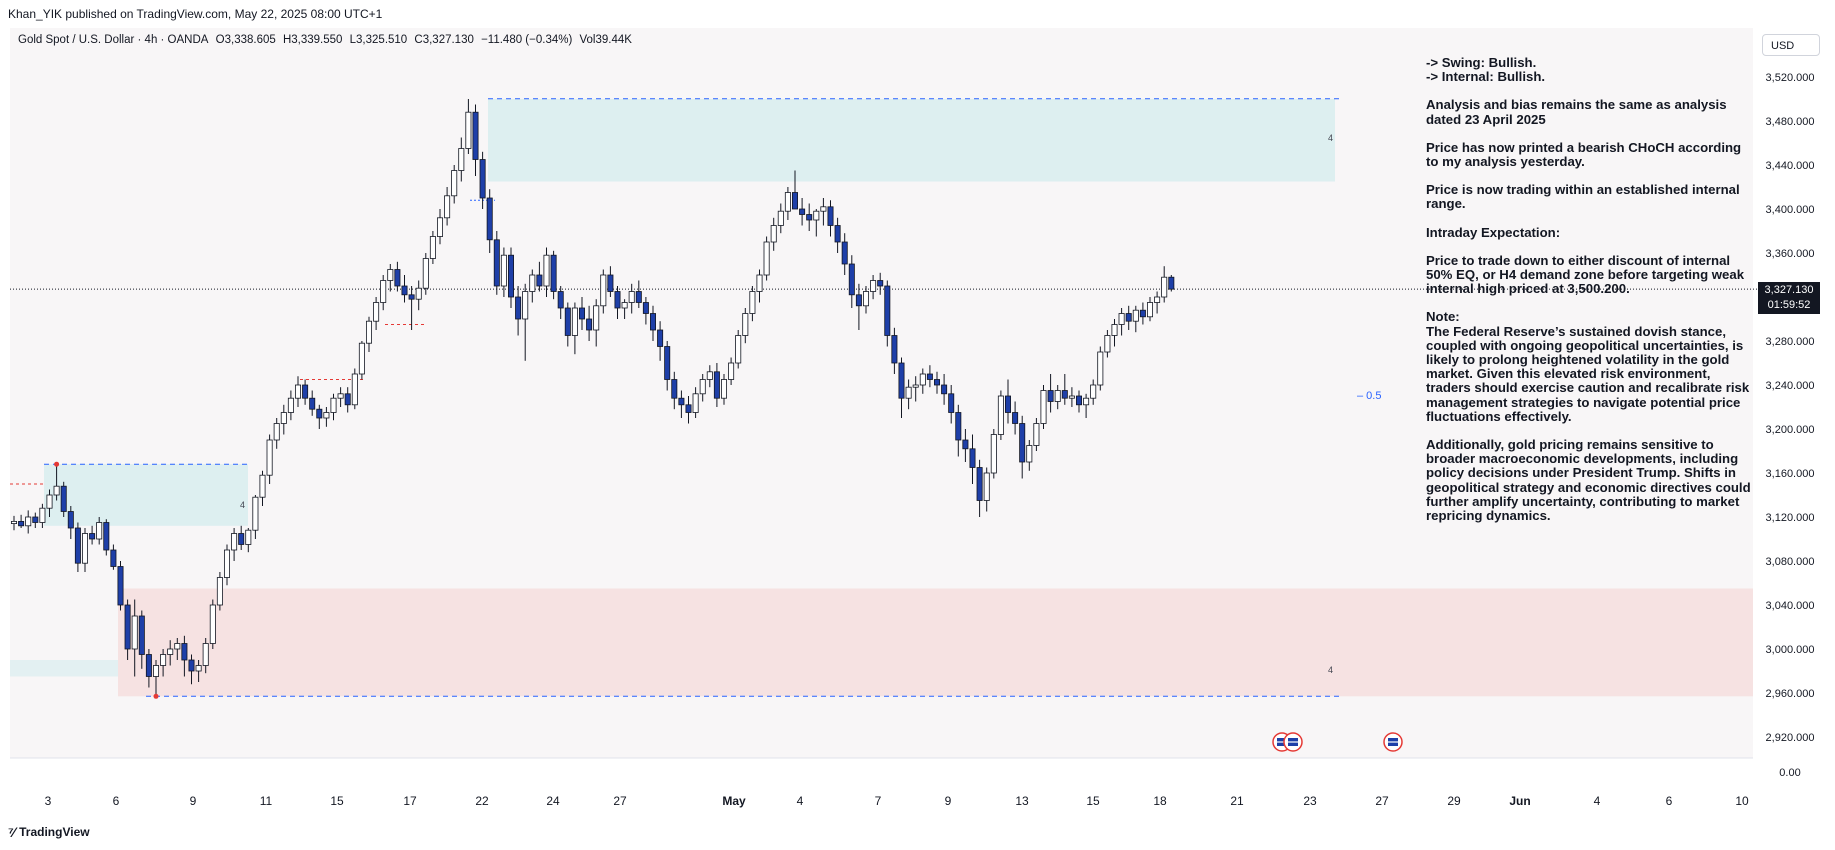 The image size is (1835, 850). What do you see at coordinates (54, 832) in the screenshot?
I see `brand-name: TradingView` at bounding box center [54, 832].